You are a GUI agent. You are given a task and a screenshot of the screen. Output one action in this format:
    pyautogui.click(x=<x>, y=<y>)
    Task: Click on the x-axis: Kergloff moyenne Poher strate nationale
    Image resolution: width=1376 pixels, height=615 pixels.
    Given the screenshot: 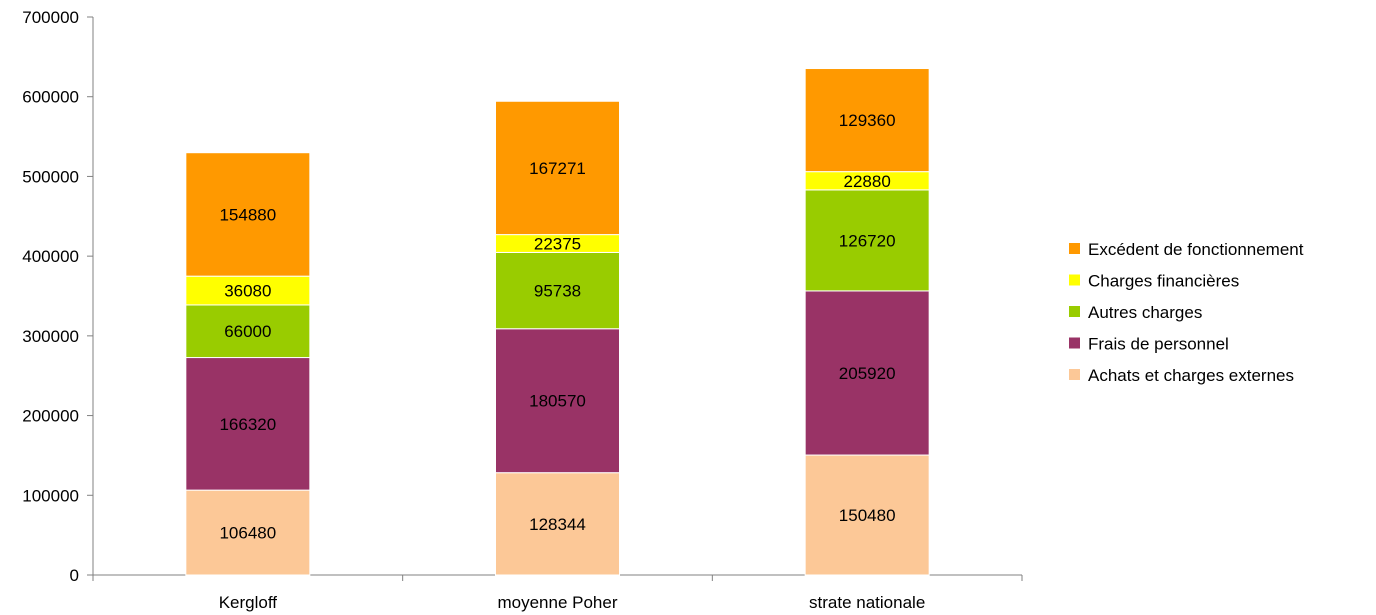 What is the action you would take?
    pyautogui.click(x=557, y=593)
    